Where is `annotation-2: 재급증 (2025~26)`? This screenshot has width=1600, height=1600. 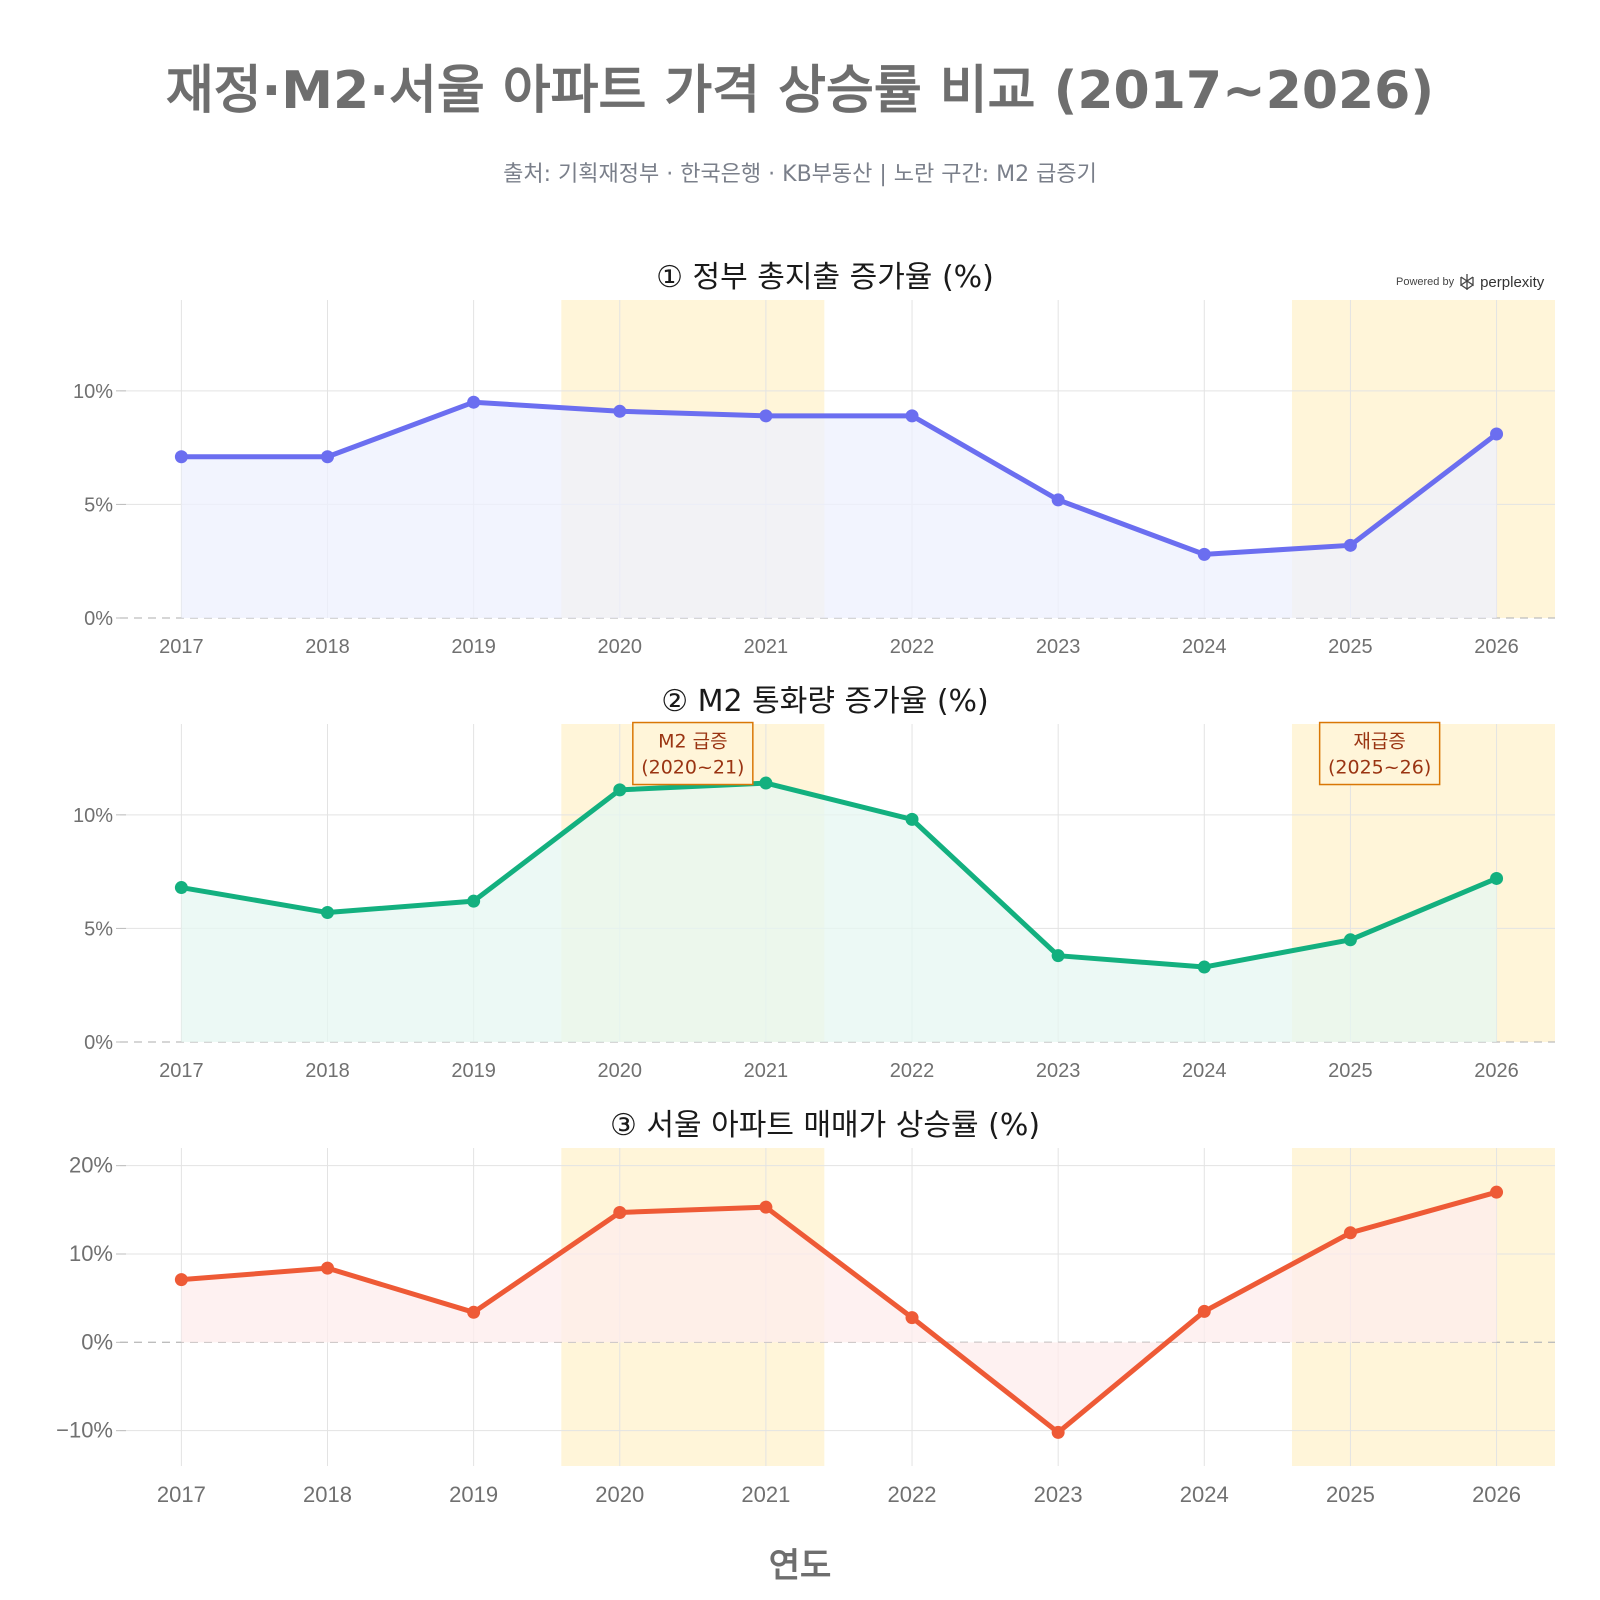 annotation-2: 재급증 (2025~26) is located at coordinates (1379, 753).